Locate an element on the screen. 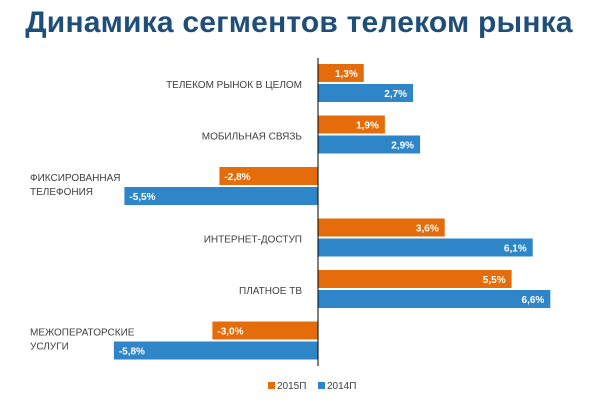 The height and width of the screenshot is (405, 598). category-label-5: МЕЖОПЕРАТОРСКИЕ УСЛУГИ is located at coordinates (82, 340).